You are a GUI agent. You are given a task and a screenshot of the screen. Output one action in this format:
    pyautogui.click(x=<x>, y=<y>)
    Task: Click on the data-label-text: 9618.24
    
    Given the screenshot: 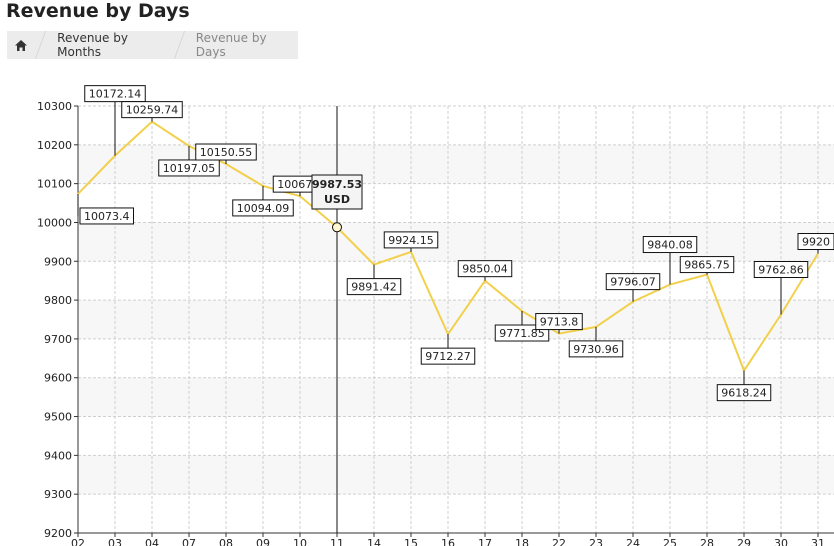 What is the action you would take?
    pyautogui.click(x=744, y=393)
    